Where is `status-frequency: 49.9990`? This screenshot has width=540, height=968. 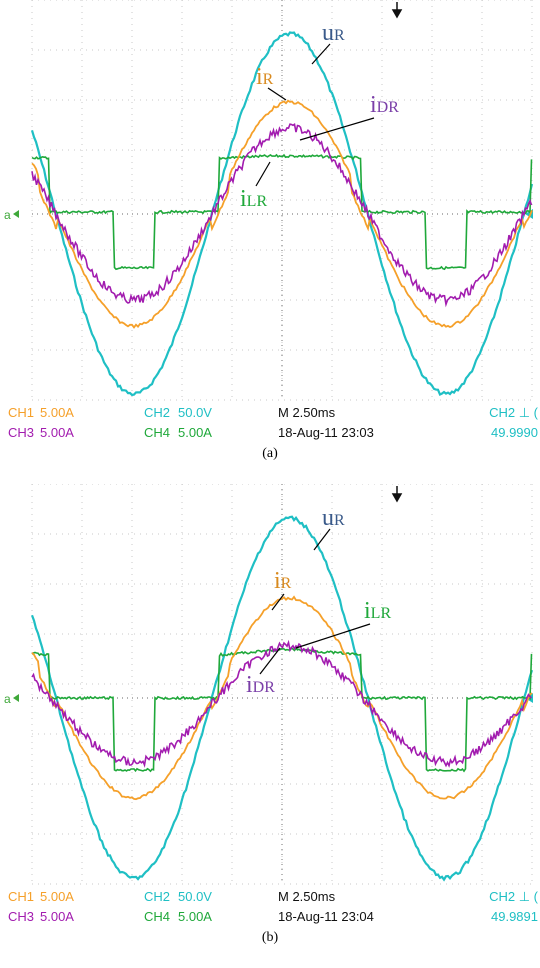
status-frequency: 49.9990 is located at coordinates (514, 432).